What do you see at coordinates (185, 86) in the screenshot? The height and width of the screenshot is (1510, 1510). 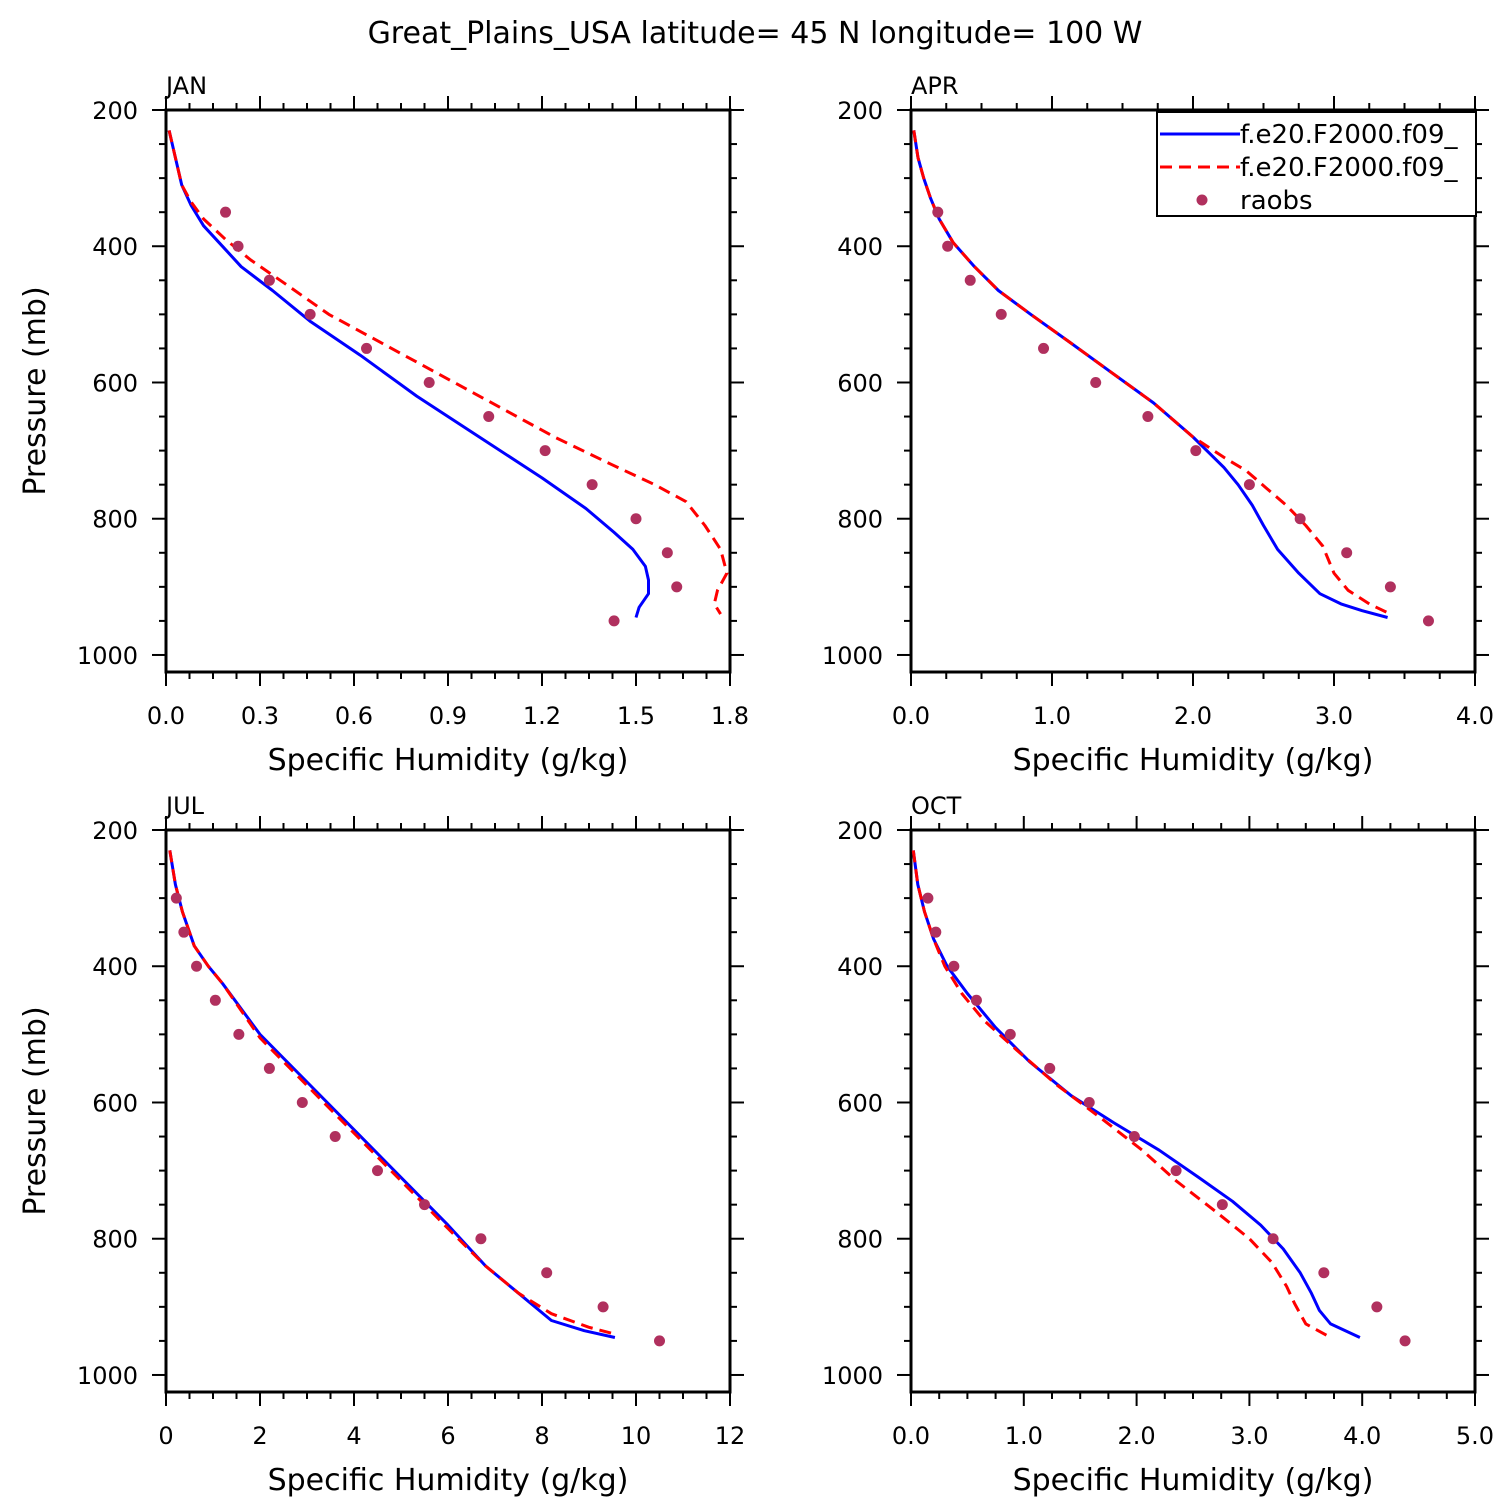 I see `panel-title: JAN` at bounding box center [185, 86].